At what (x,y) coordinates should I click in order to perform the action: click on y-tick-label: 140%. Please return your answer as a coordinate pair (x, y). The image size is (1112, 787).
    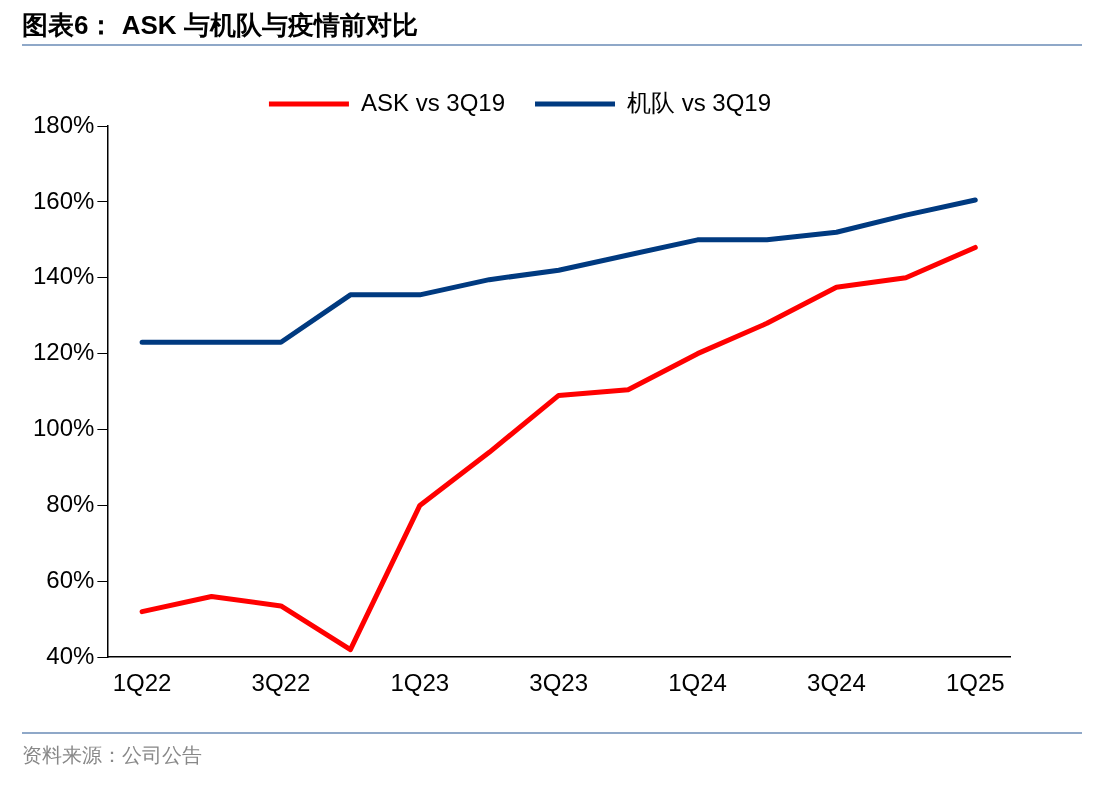
    Looking at the image, I should click on (63, 276).